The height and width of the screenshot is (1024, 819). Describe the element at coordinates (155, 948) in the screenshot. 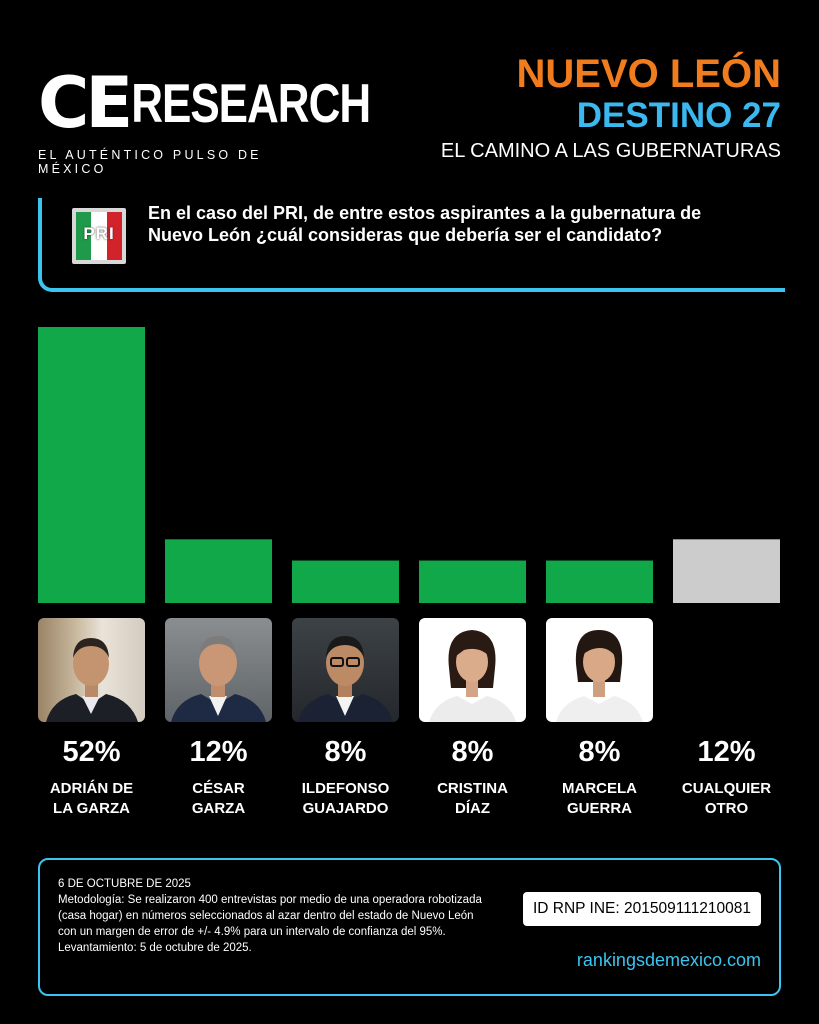

I see `fieldwork-date: Levantamiento: 5 de octubre de 2025.` at that location.